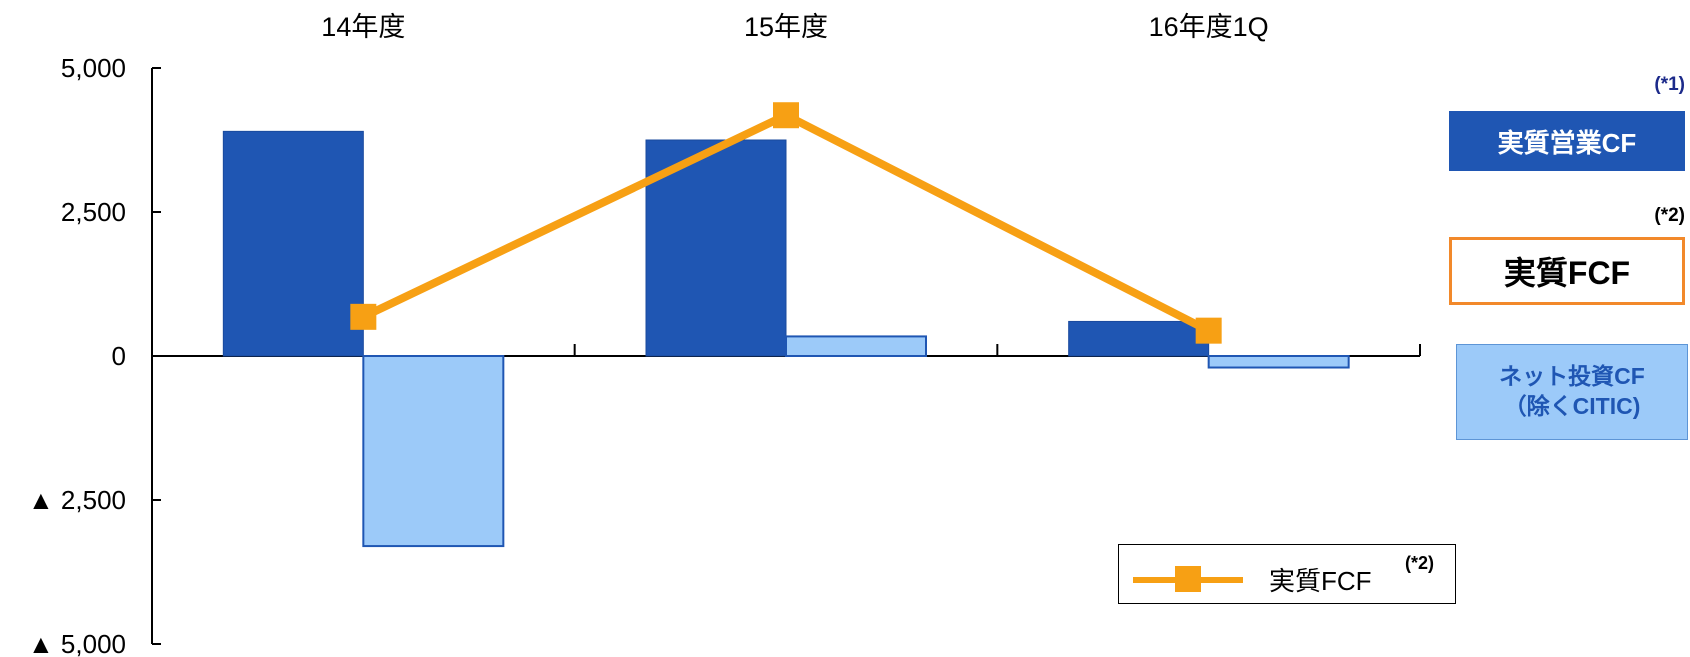  What do you see at coordinates (1567, 271) in the screenshot?
I see `fcf-label-box: 実質FCF` at bounding box center [1567, 271].